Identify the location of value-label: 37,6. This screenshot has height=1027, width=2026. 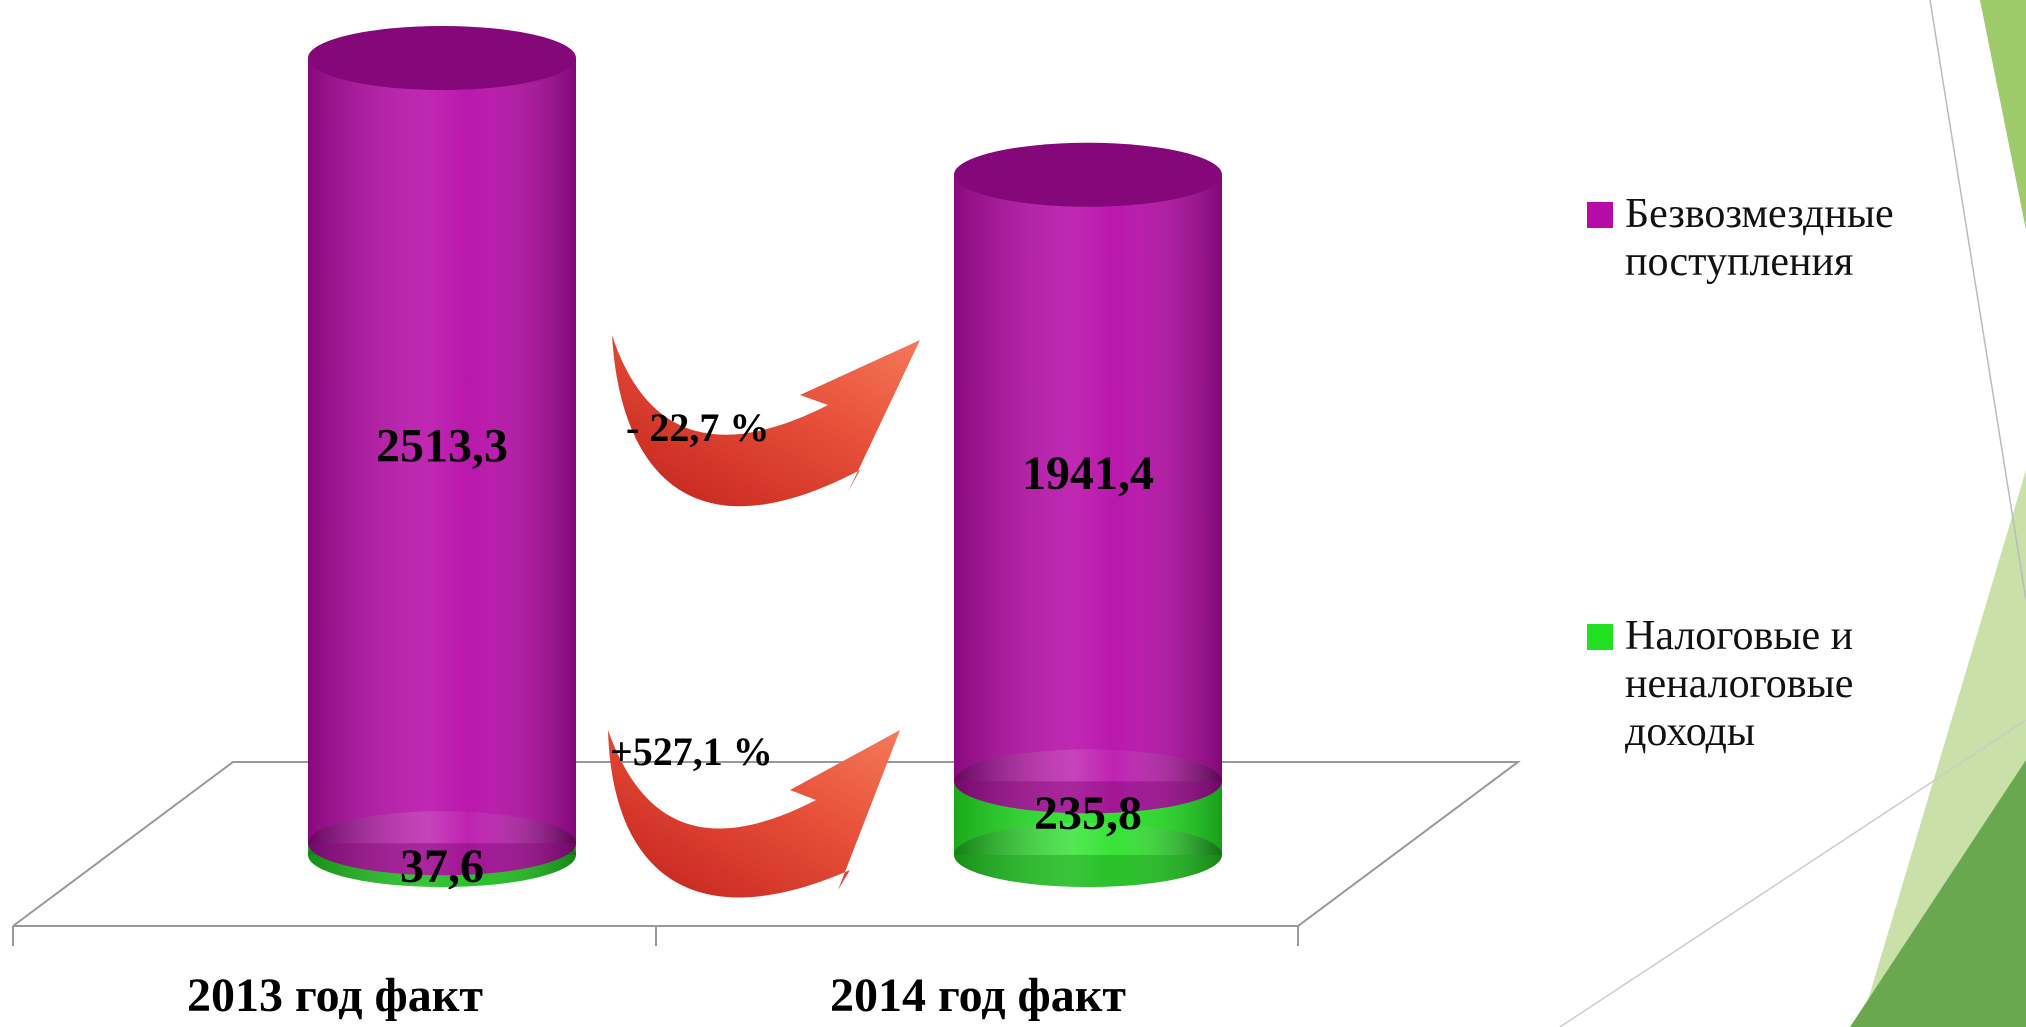
(442, 866).